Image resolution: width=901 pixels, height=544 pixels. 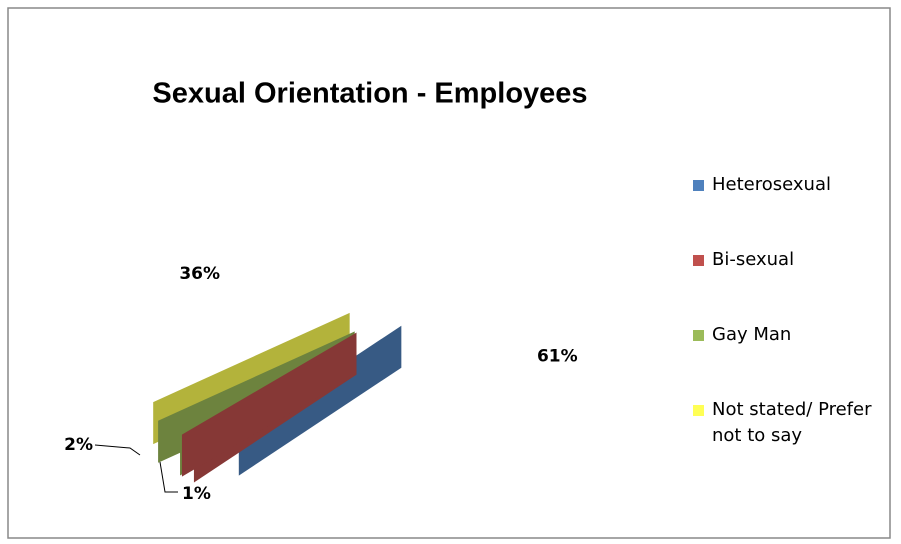 What do you see at coordinates (752, 334) in the screenshot?
I see `legend-label: Gay Man` at bounding box center [752, 334].